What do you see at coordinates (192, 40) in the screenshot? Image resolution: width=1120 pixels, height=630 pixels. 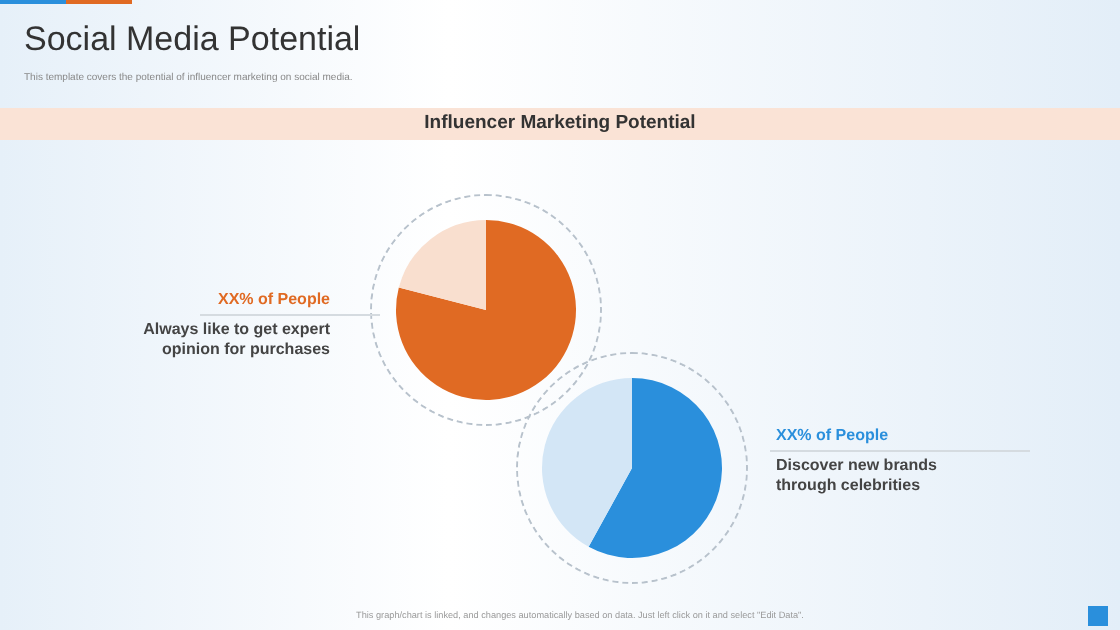 I see `chart-title: Social Media Potential` at bounding box center [192, 40].